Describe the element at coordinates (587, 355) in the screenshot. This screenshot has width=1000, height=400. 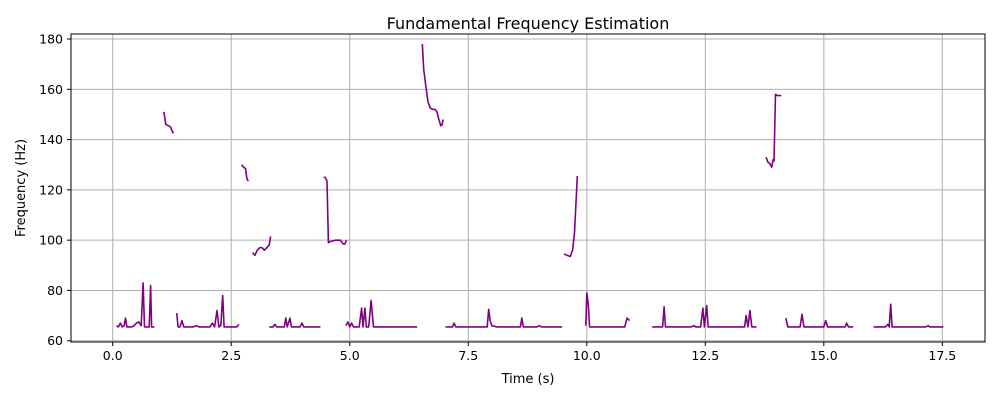
I see `x-tick-label: 10.0` at that location.